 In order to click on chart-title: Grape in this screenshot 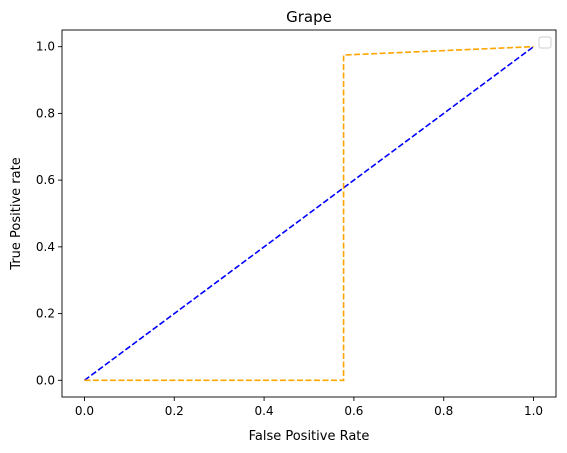, I will do `click(309, 17)`.